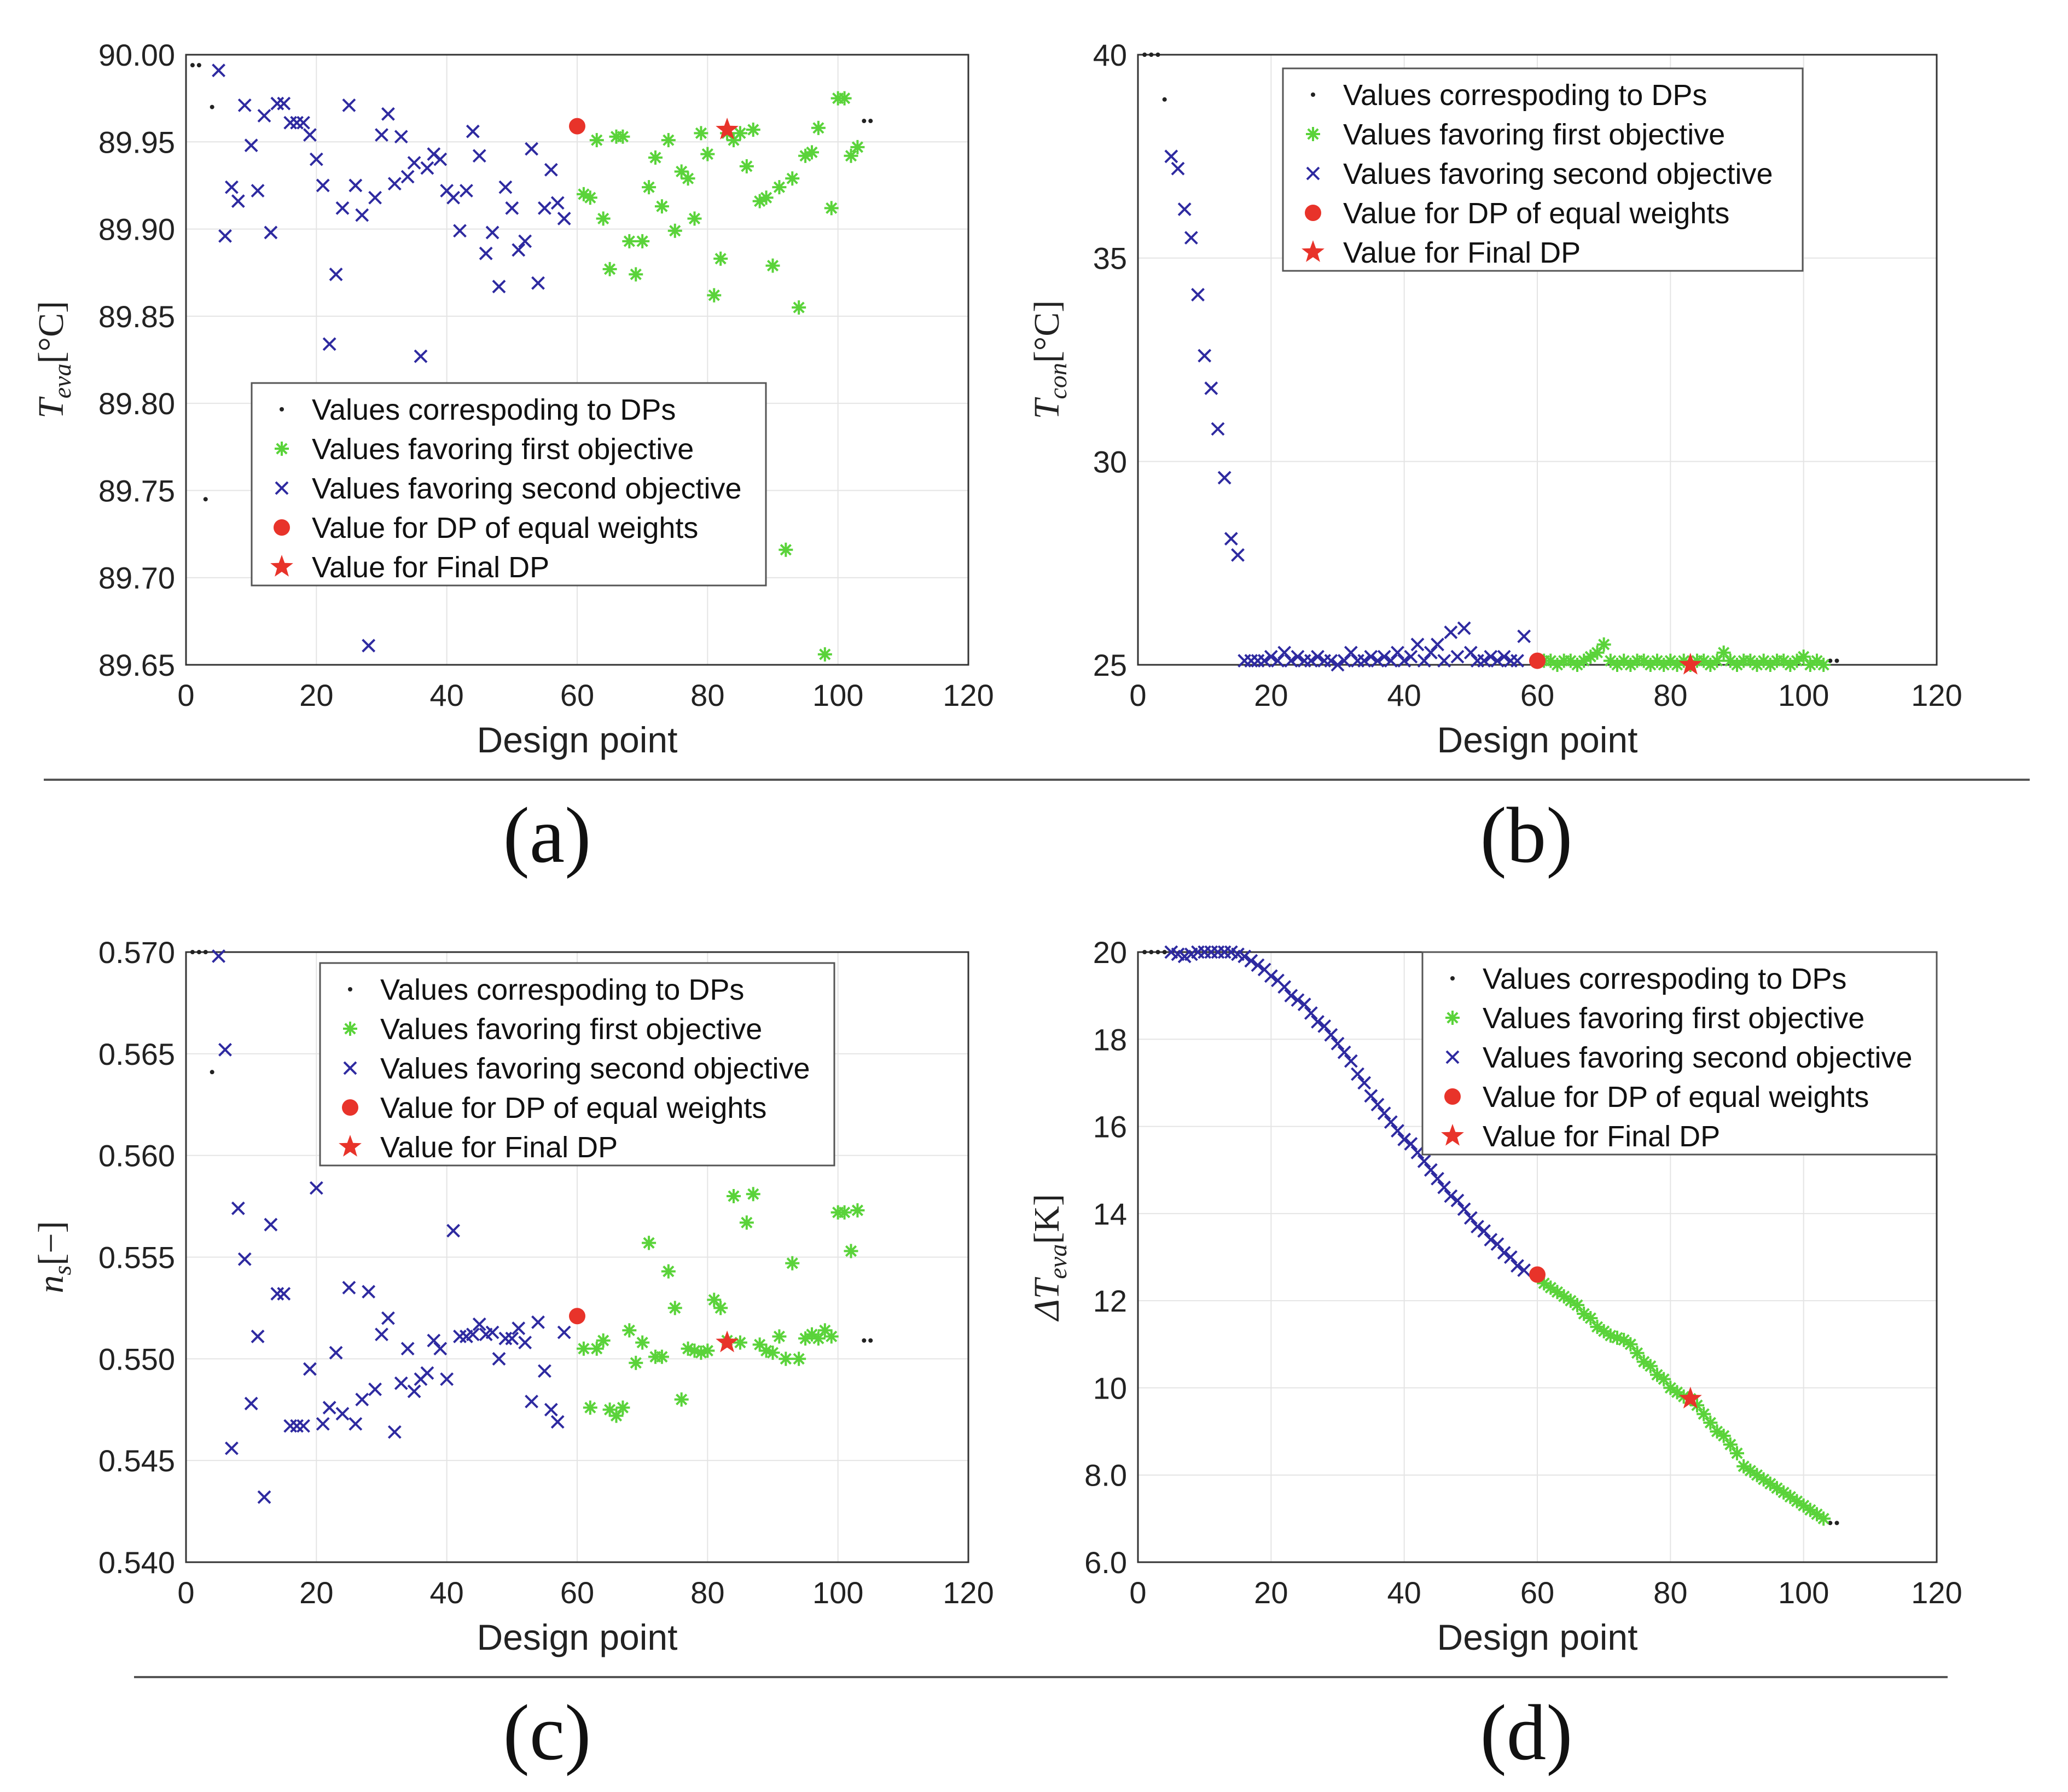 The height and width of the screenshot is (1792, 2068). What do you see at coordinates (727, 1341) in the screenshot?
I see `series-star` at bounding box center [727, 1341].